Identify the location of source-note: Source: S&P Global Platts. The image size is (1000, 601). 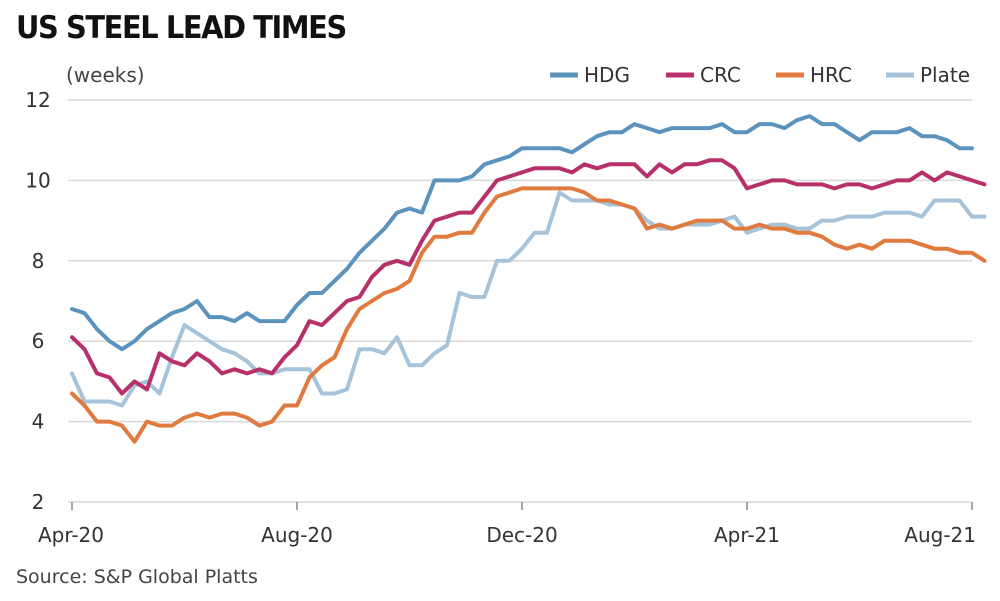
(137, 577).